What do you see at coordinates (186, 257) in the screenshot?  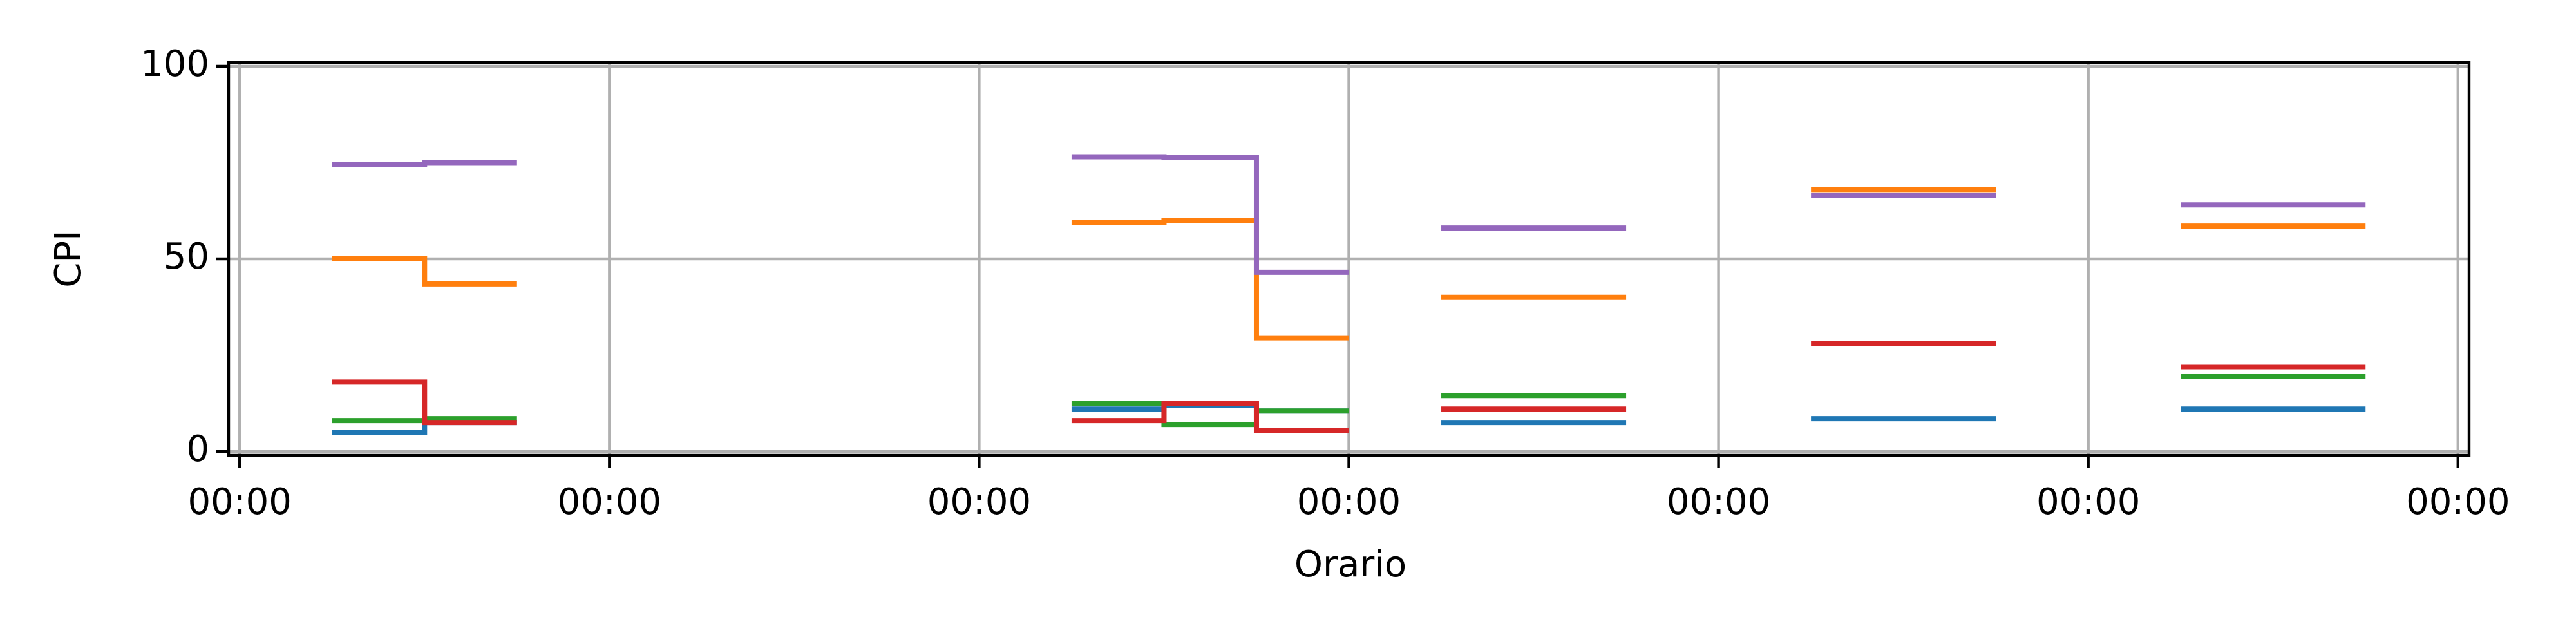 I see `y-tick-label: 50` at bounding box center [186, 257].